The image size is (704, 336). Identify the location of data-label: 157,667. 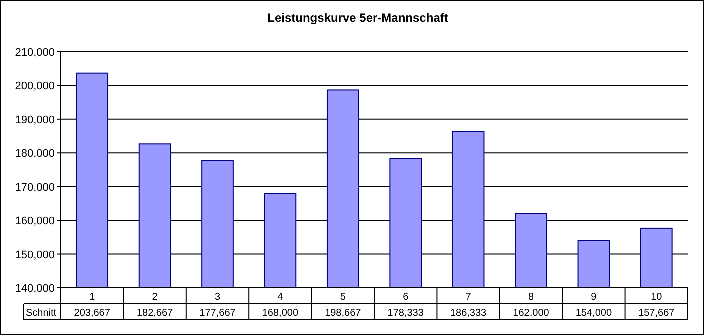
(657, 313).